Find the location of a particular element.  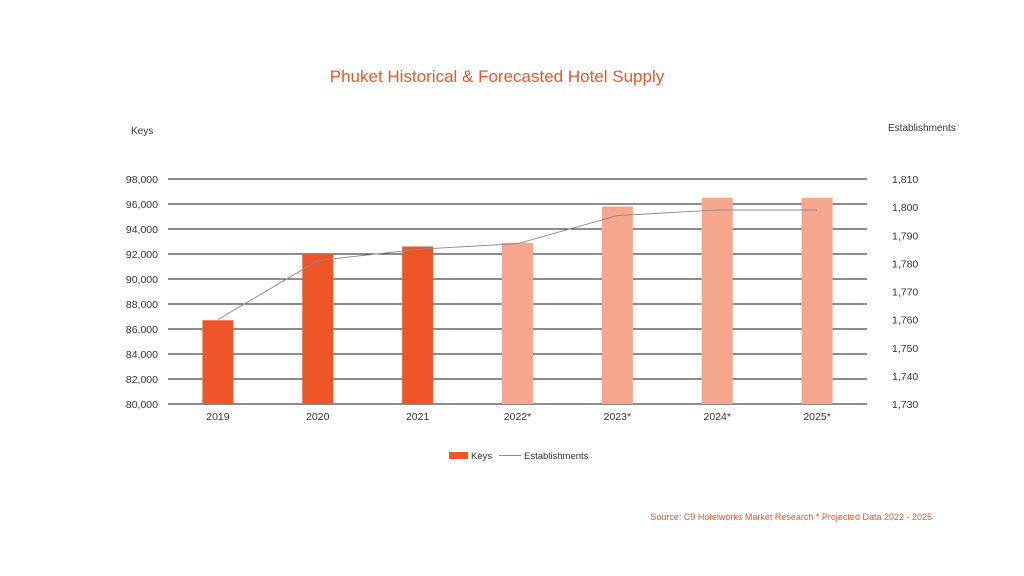

right-tick-label: 1,810 is located at coordinates (905, 180).